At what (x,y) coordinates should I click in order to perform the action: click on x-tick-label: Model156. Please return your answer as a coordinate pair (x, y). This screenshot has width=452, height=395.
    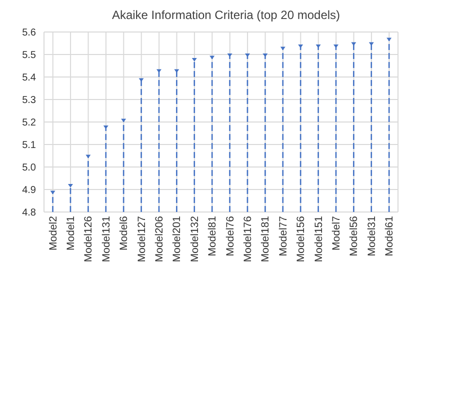
    Looking at the image, I should click on (301, 239).